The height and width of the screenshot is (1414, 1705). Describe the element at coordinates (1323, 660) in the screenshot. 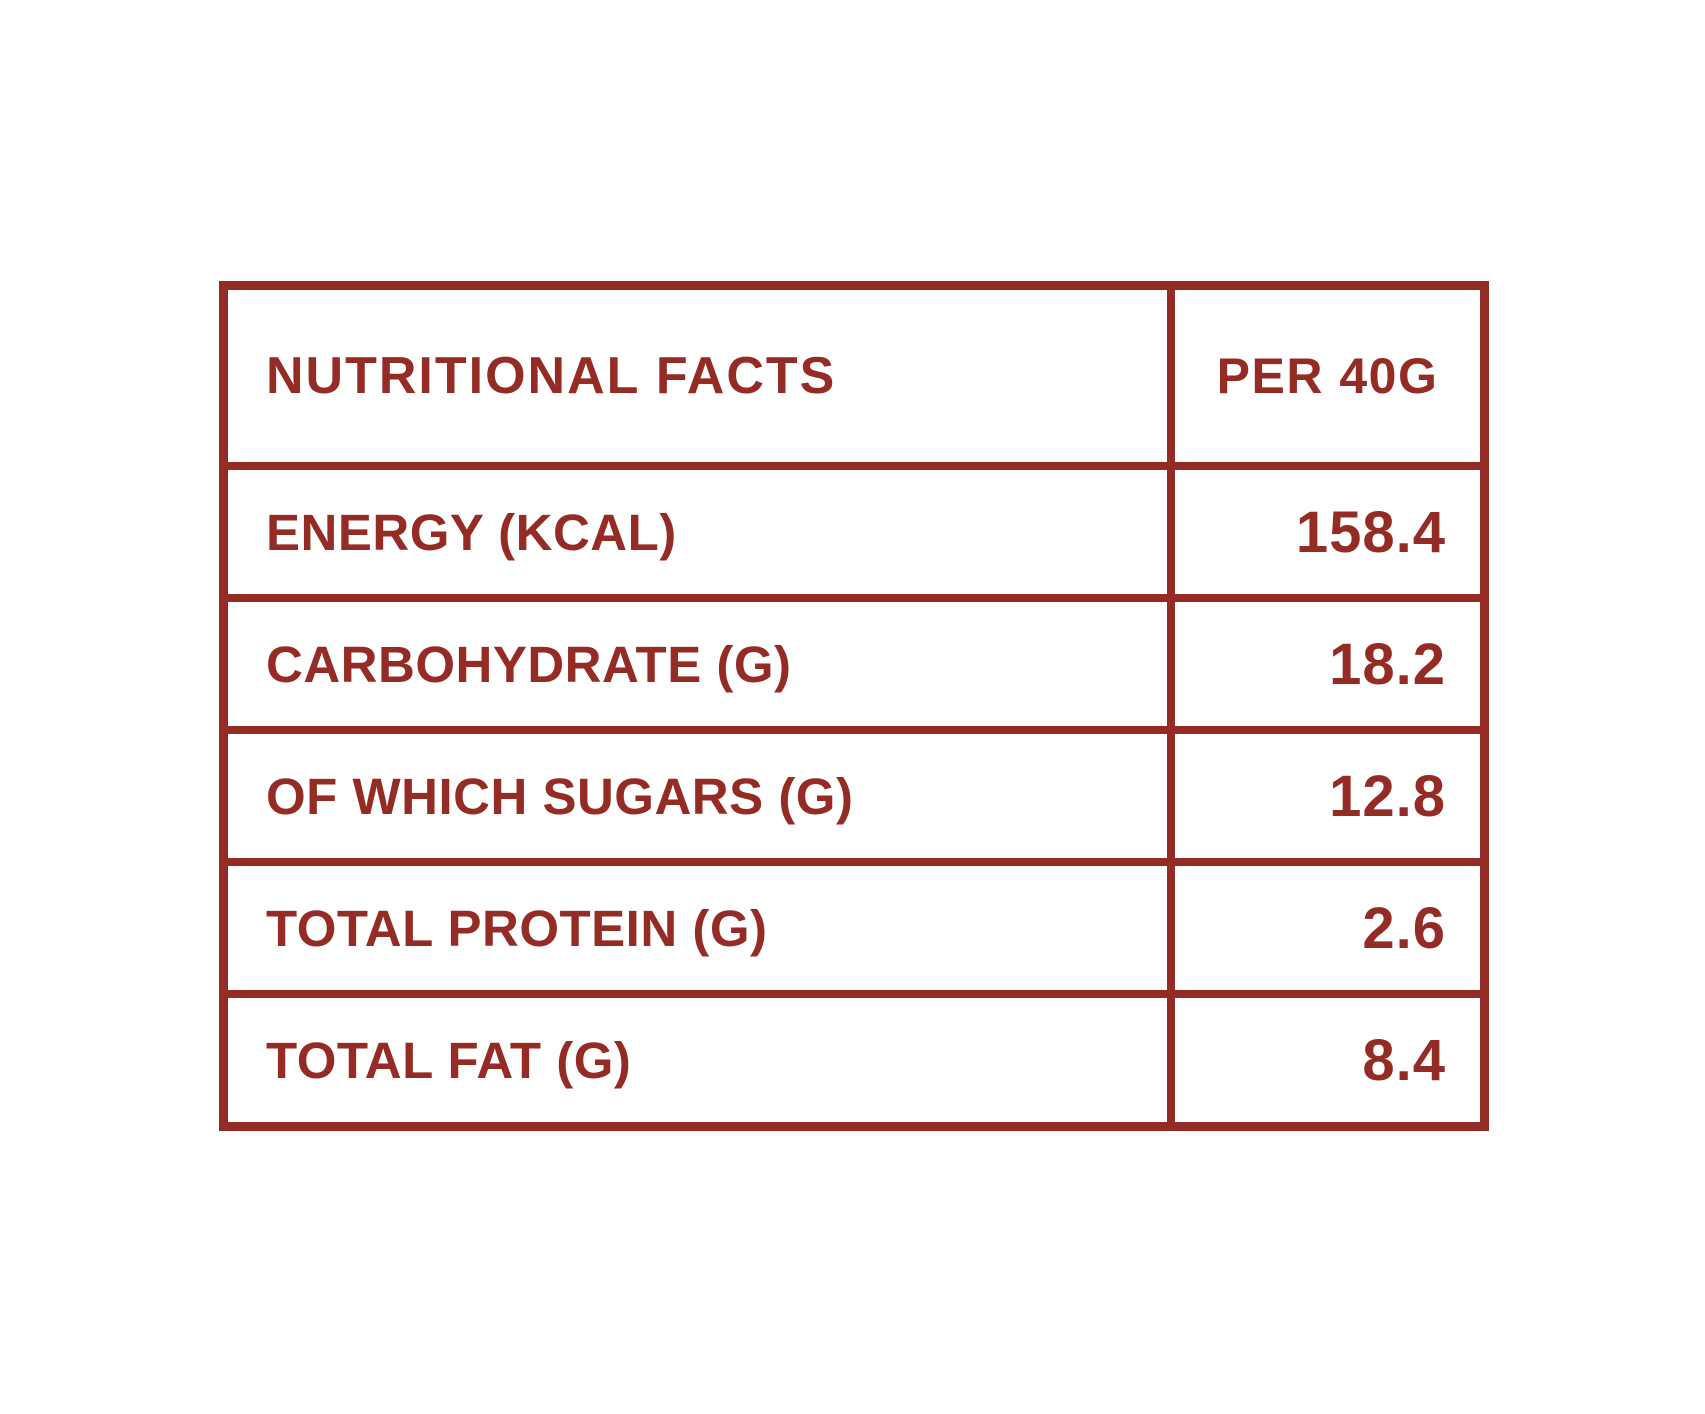

I see `row-value-carbohydrate: 18.2` at that location.